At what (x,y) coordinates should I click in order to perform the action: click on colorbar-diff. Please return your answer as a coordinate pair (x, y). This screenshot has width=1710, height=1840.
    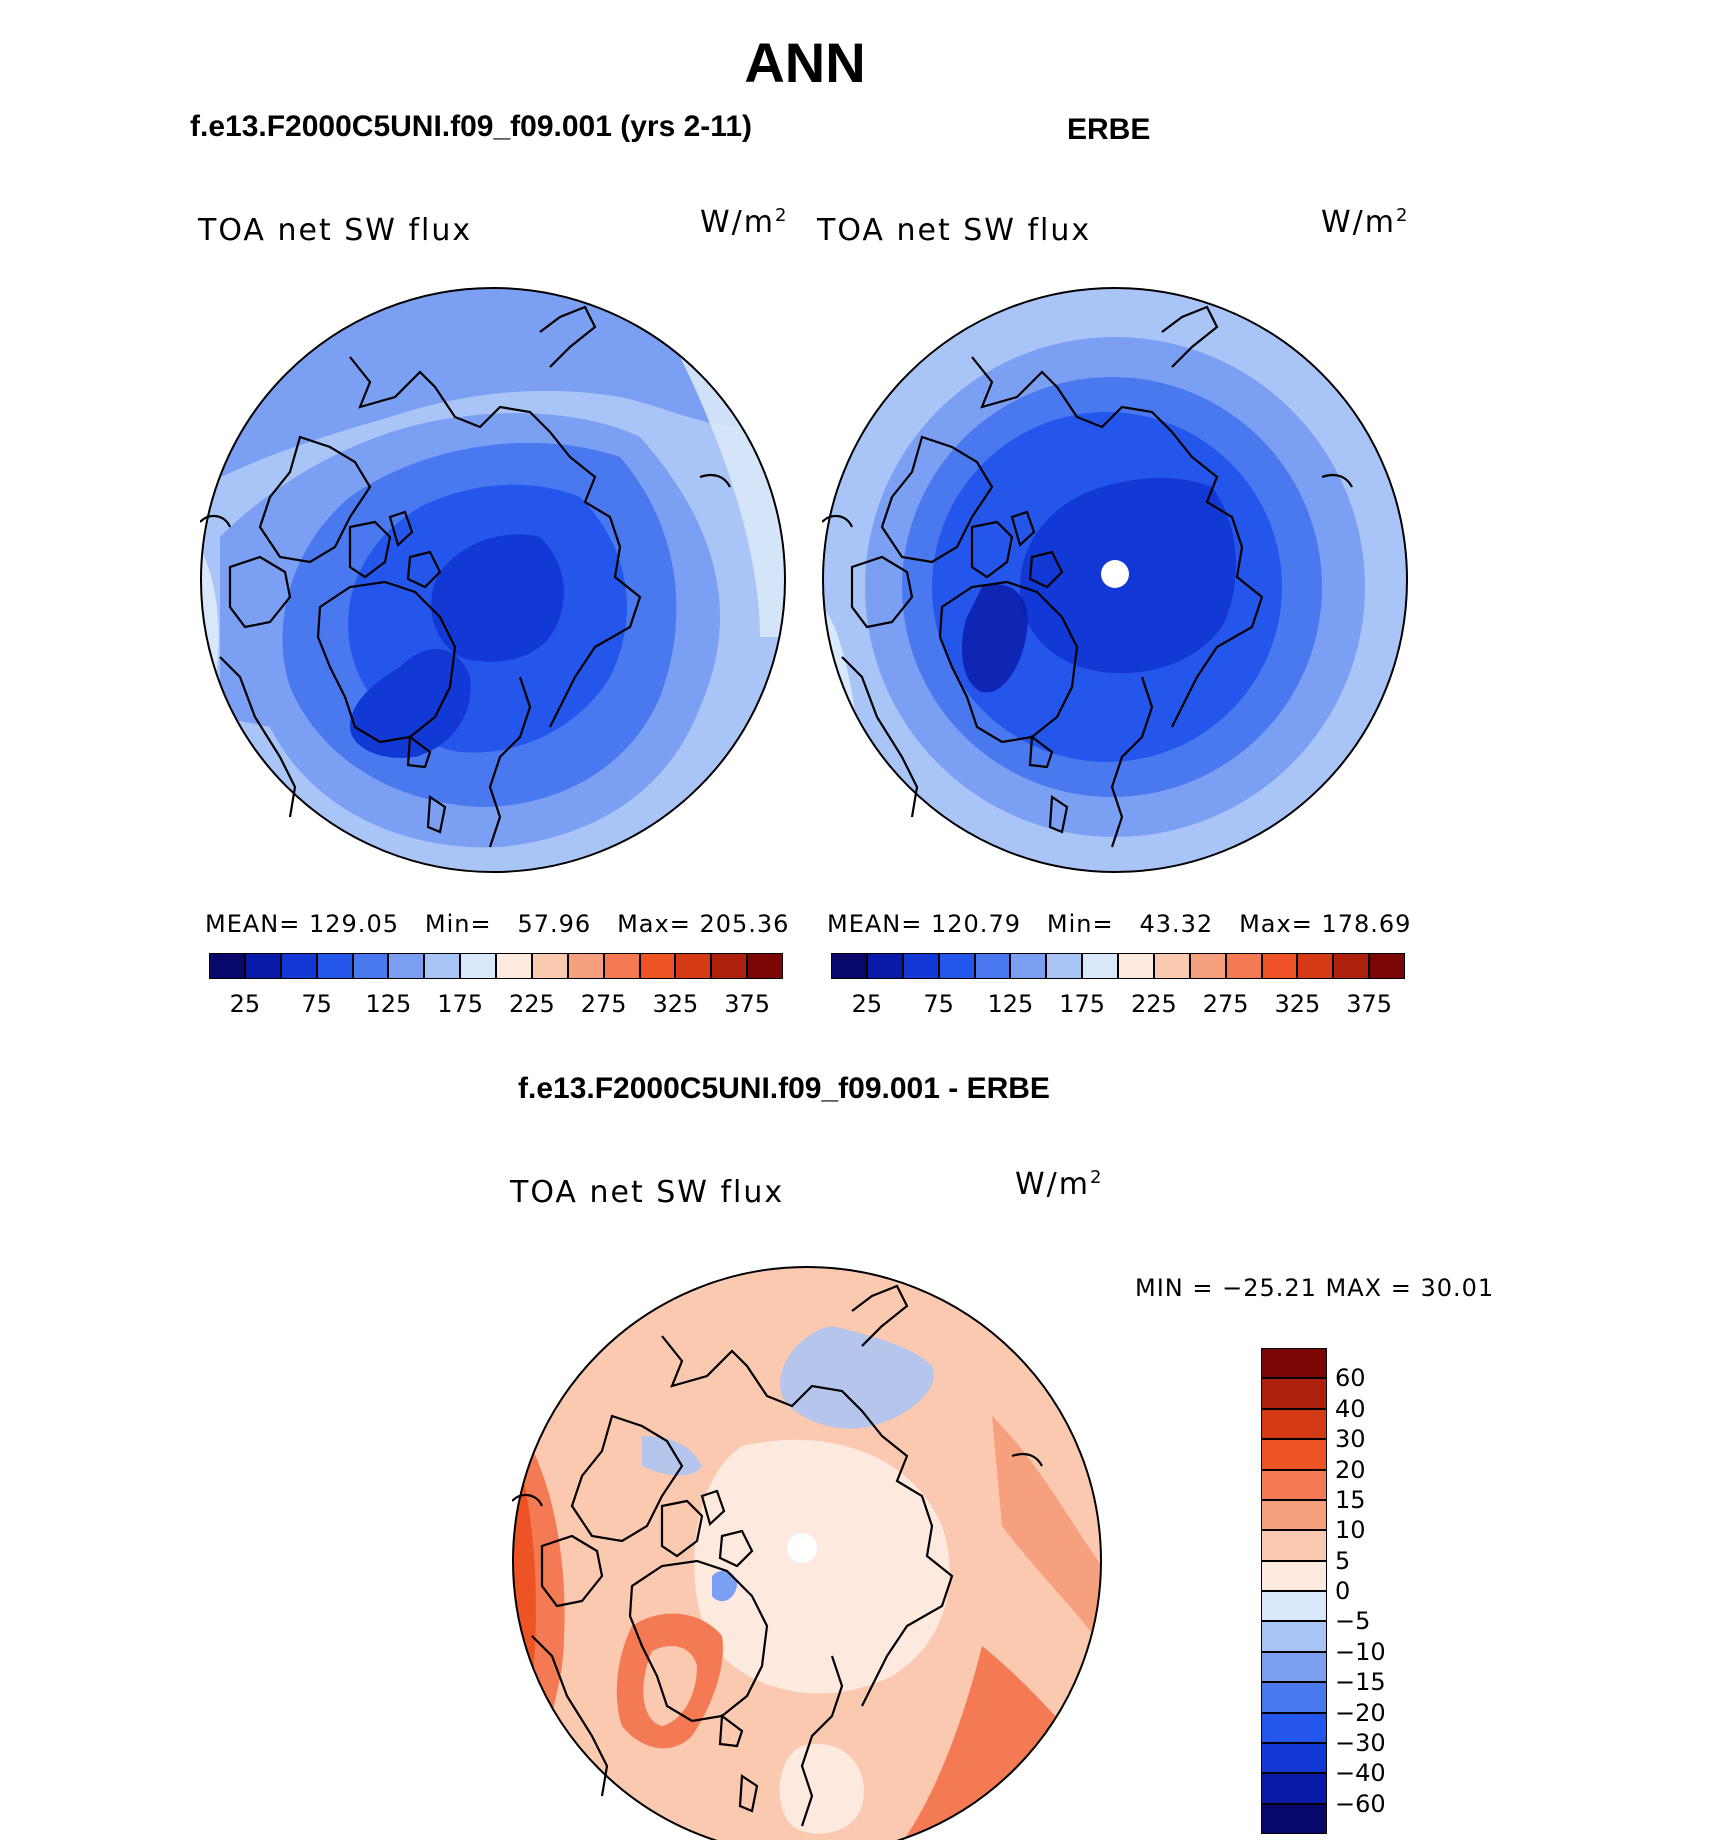
    Looking at the image, I should click on (1294, 1591).